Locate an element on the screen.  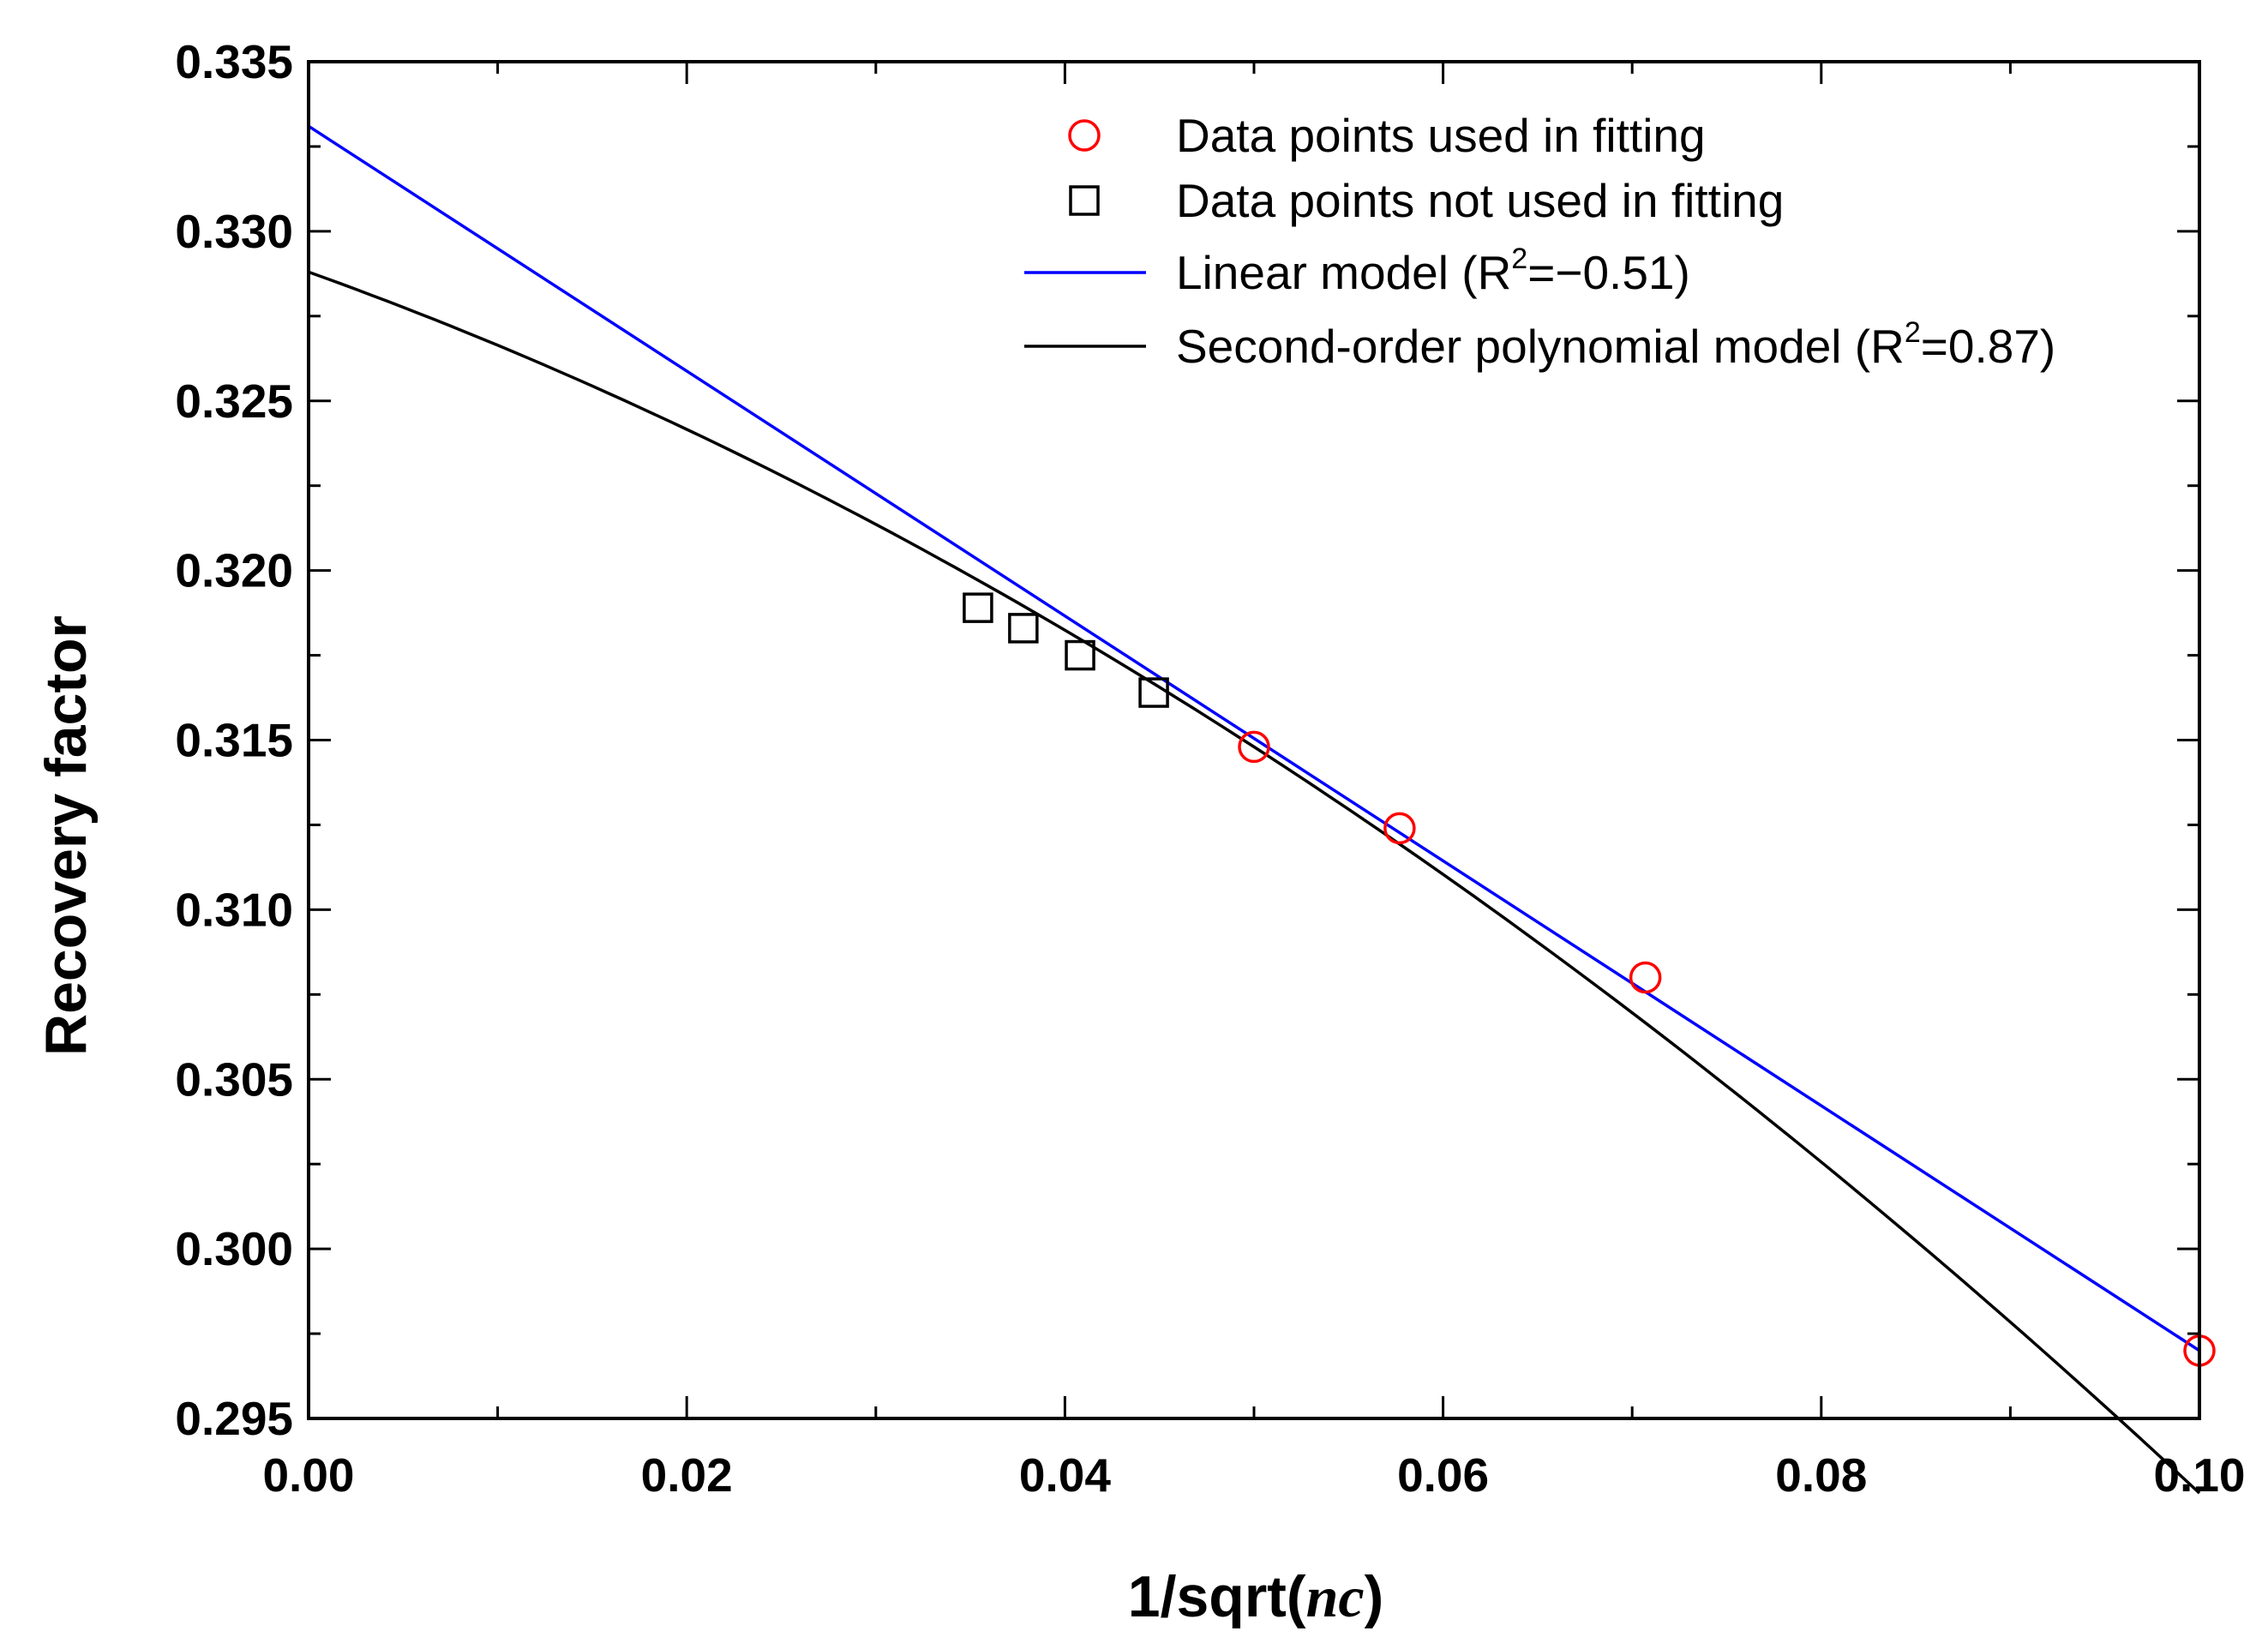
x-tick-label: 0.00 is located at coordinates (308, 1475).